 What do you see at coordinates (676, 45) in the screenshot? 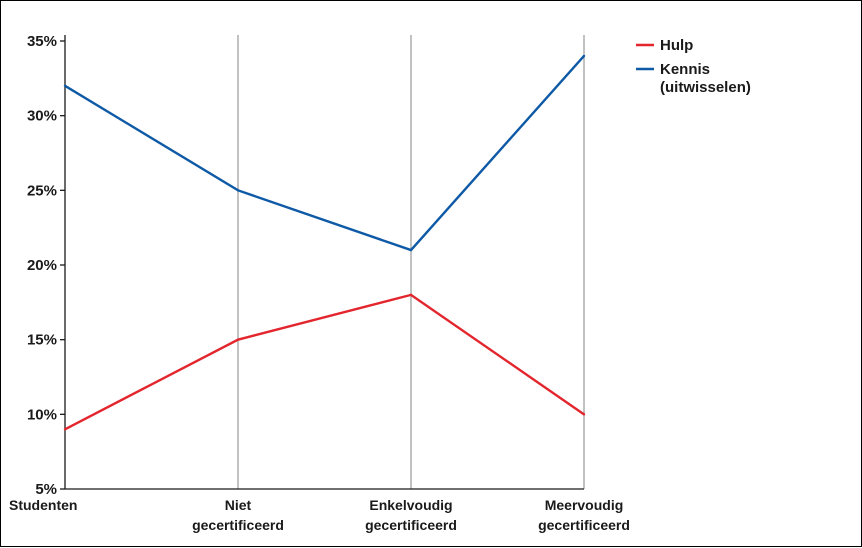
I see `legend-label: Hulp` at bounding box center [676, 45].